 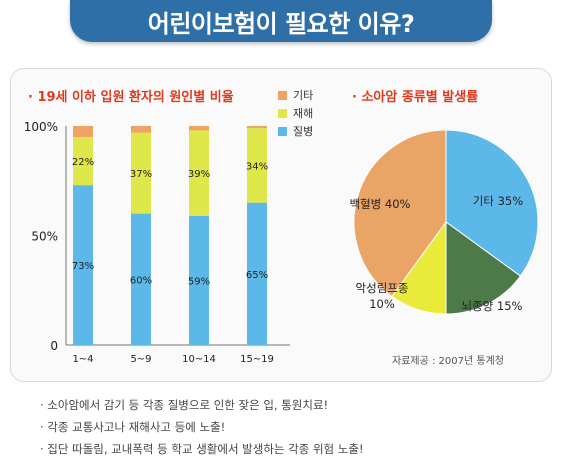 I want to click on pie-label: 뇌종양 15%, so click(x=492, y=306).